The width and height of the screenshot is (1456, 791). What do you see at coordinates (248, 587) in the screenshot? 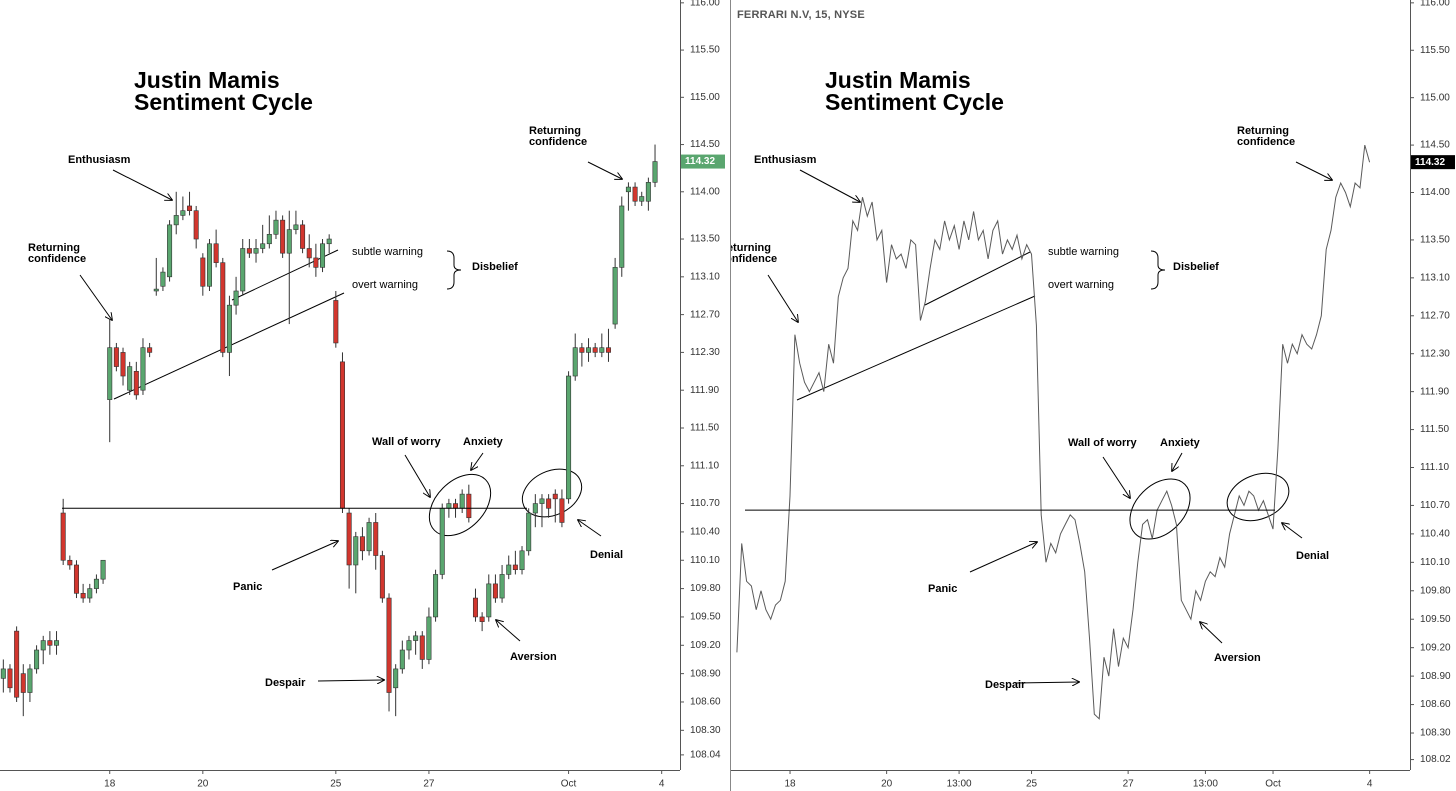
I see `annotation: Panic` at bounding box center [248, 587].